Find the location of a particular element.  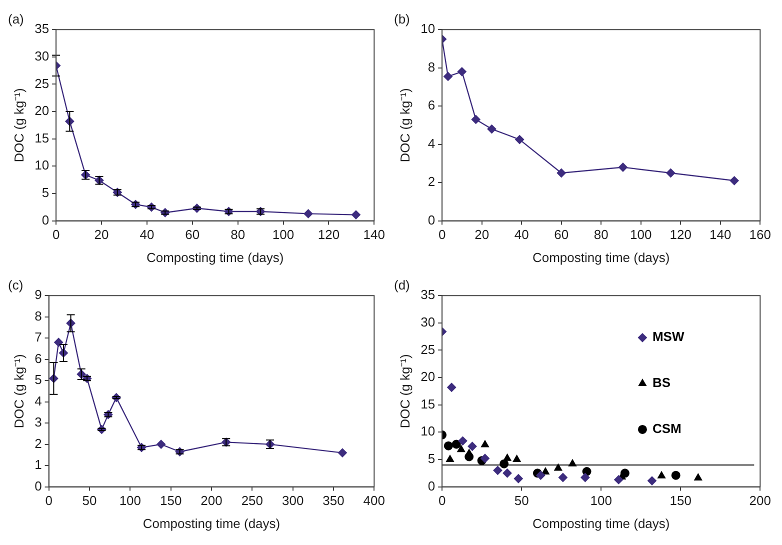

legend-label: BS is located at coordinates (661, 382).